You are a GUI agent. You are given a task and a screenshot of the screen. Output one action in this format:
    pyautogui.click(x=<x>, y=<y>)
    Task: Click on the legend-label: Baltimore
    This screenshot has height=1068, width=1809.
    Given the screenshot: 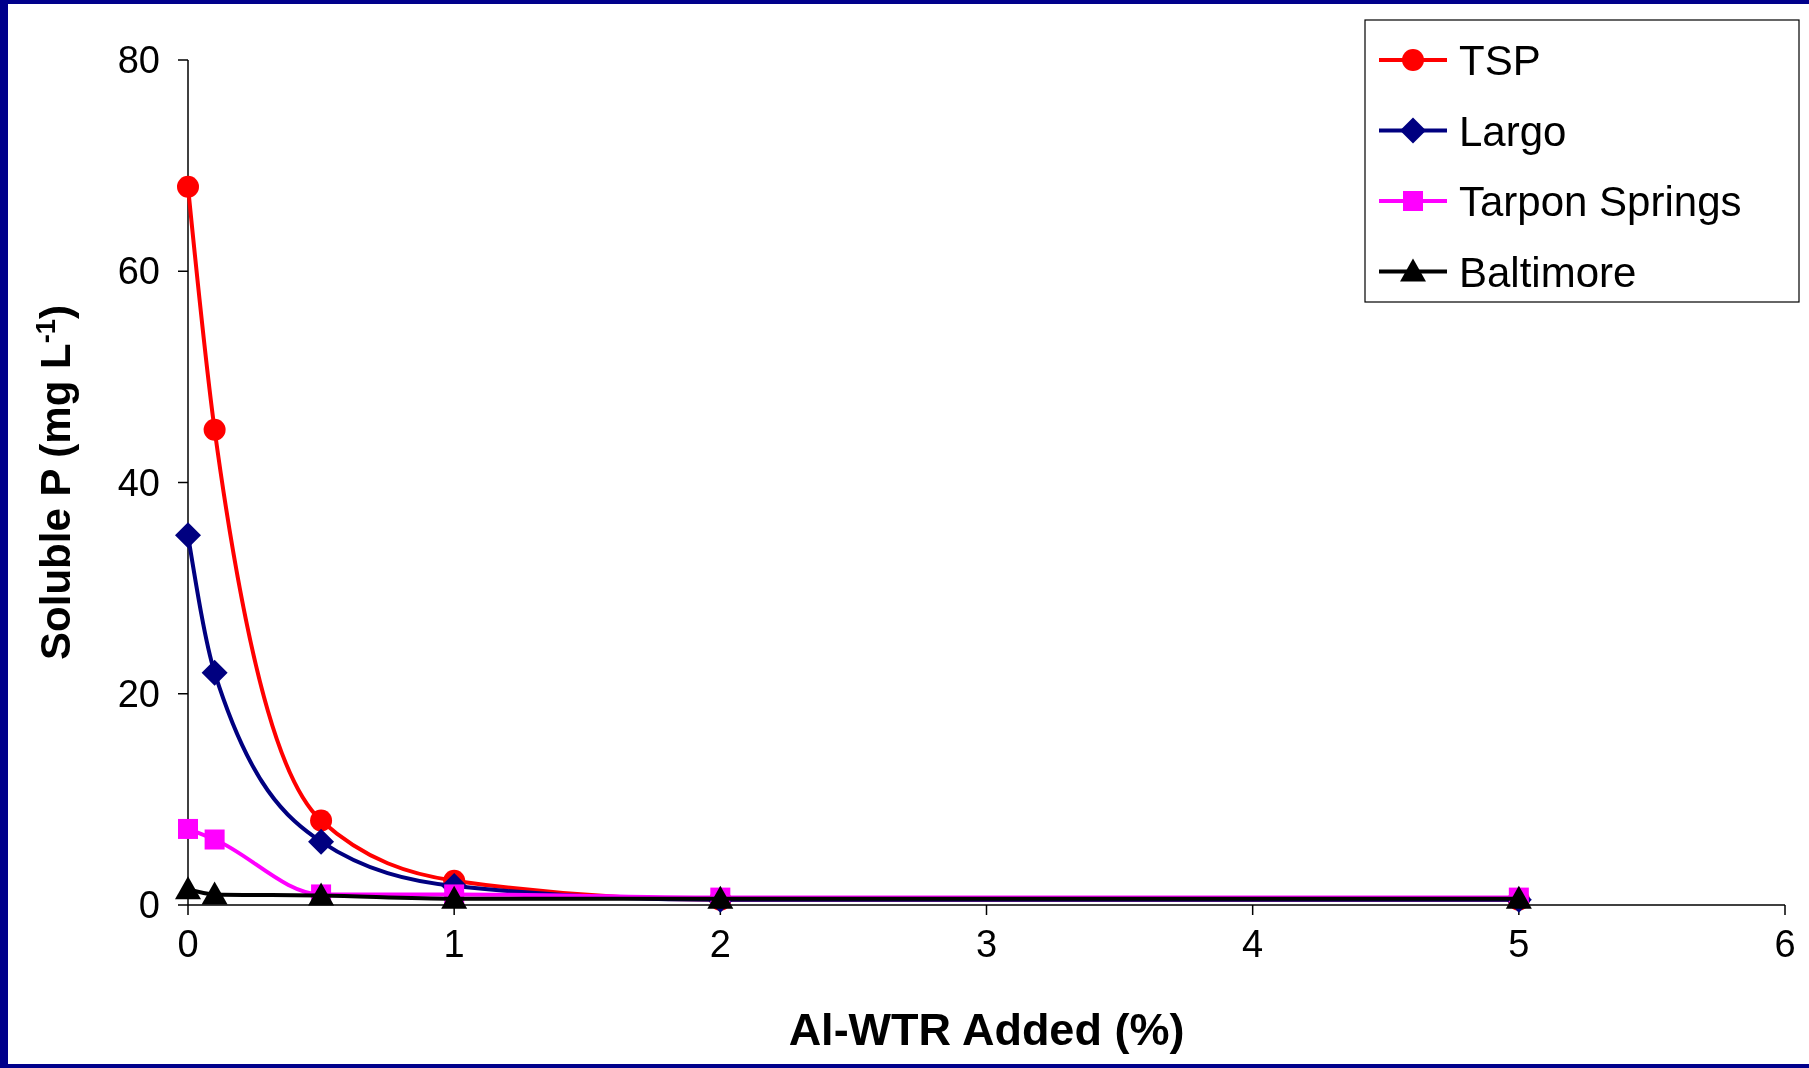 What is the action you would take?
    pyautogui.click(x=1548, y=272)
    